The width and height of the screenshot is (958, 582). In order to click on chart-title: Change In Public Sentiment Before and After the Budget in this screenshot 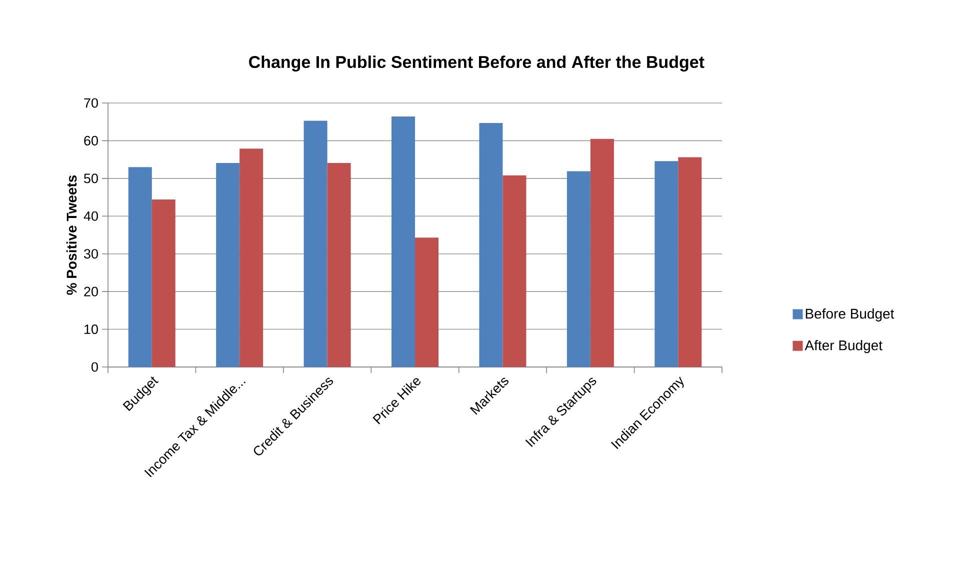, I will do `click(476, 64)`.